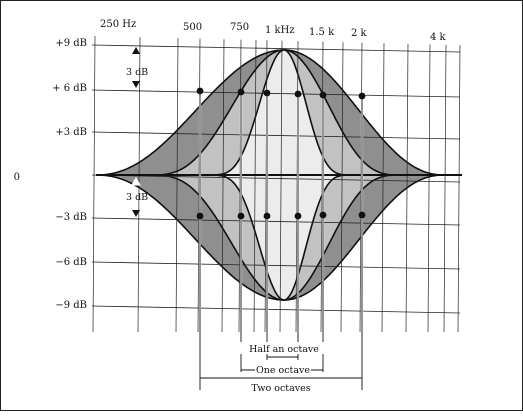 Image resolution: width=523 pixels, height=416 pixels. What do you see at coordinates (280, 30) in the screenshot?
I see `freq-tick-1khz: 1 kHz` at bounding box center [280, 30].